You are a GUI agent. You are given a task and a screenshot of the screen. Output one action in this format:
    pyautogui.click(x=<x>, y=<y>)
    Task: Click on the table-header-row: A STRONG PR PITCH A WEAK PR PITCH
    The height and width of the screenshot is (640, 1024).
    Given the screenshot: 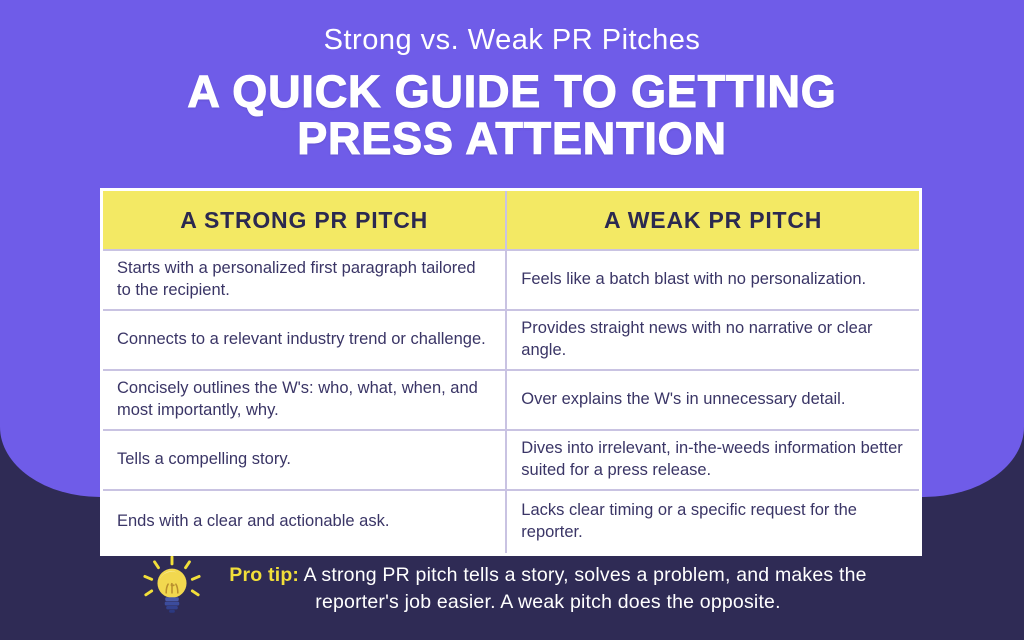 What is the action you would take?
    pyautogui.click(x=511, y=220)
    